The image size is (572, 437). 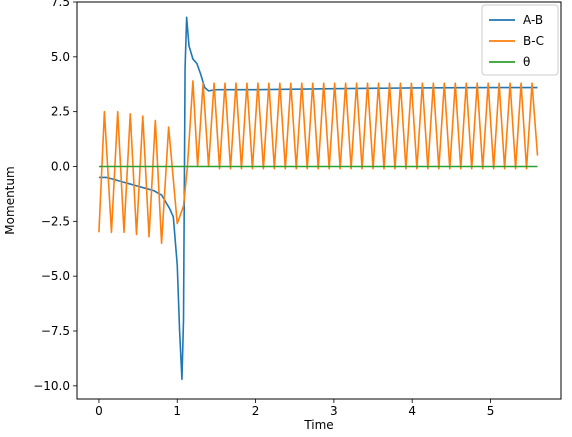 What do you see at coordinates (177, 411) in the screenshot?
I see `x-tick-label: 1` at bounding box center [177, 411].